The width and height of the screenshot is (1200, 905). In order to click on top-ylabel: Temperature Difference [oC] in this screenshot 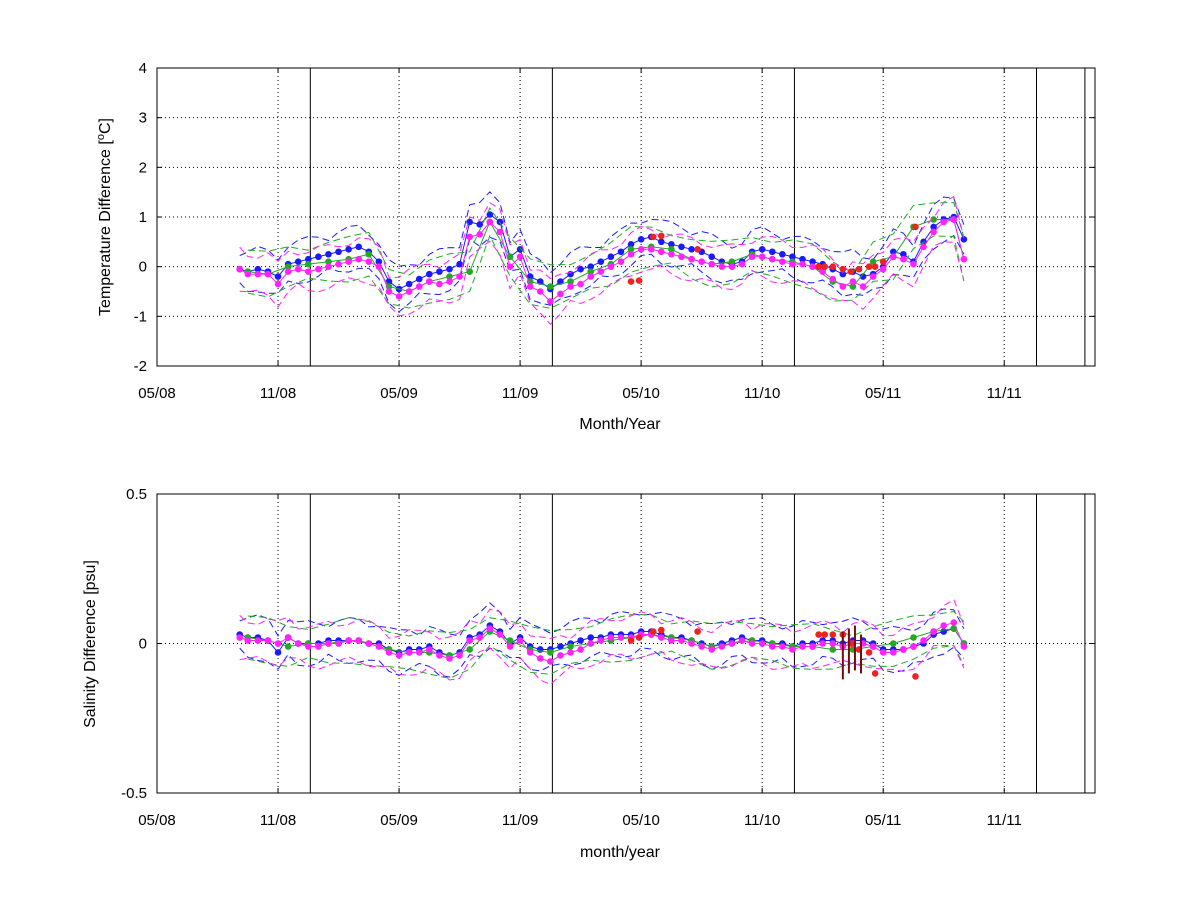, I will do `click(104, 217)`.